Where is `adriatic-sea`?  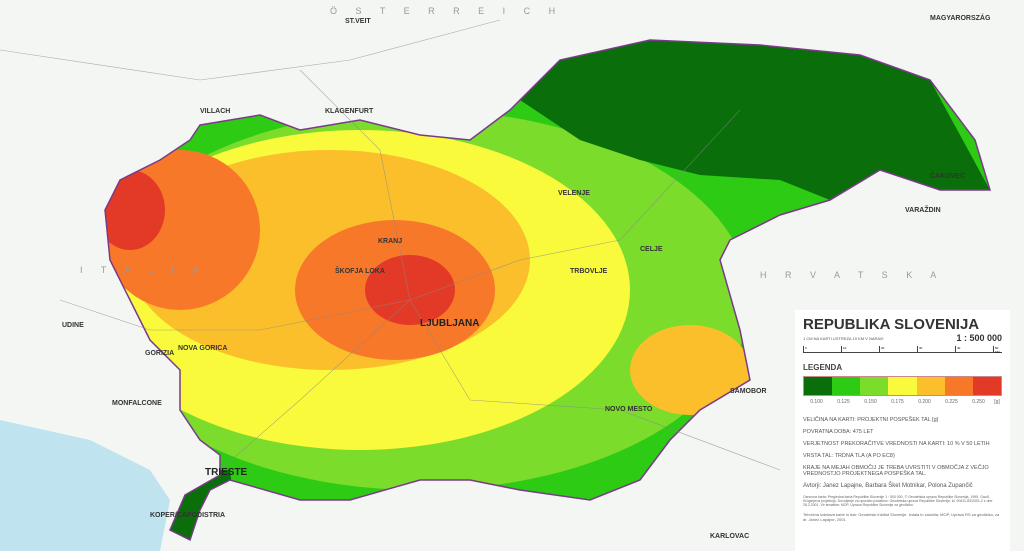
adriatic-sea is located at coordinates (85, 485).